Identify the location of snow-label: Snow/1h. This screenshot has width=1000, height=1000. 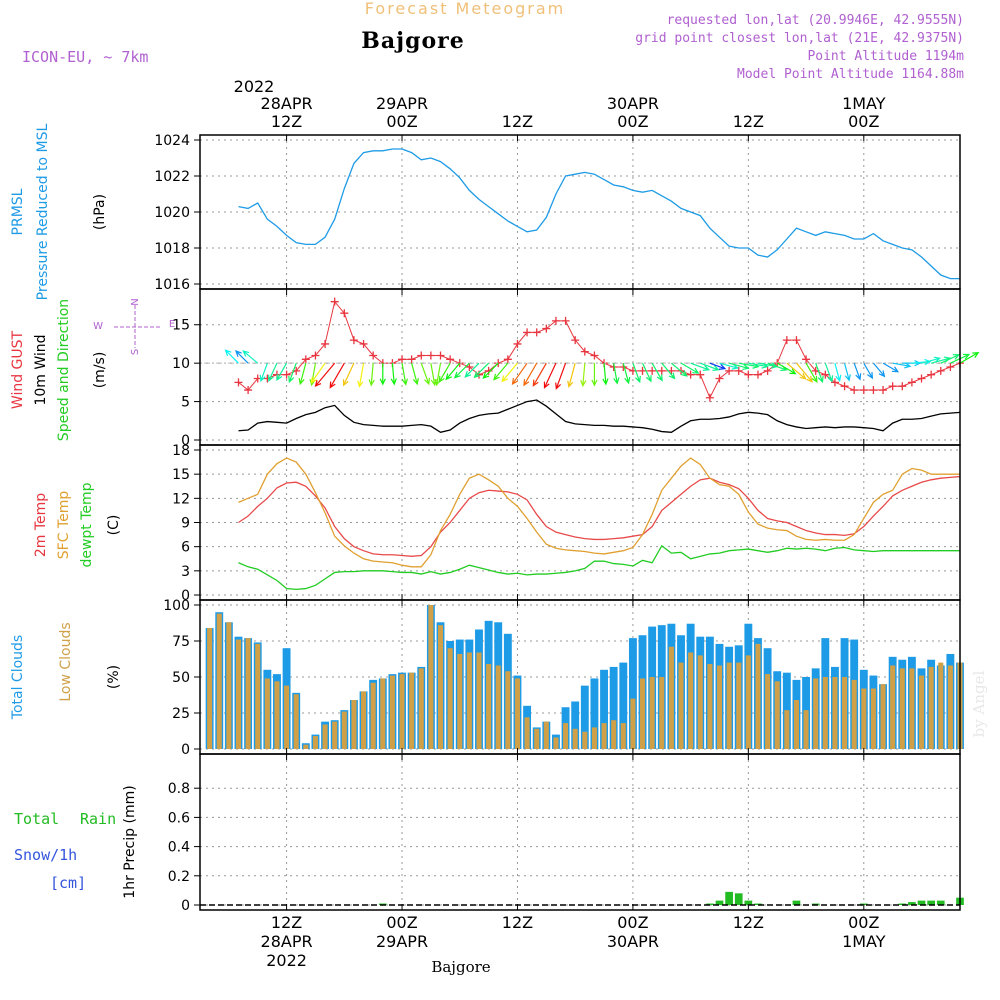
(45, 855).